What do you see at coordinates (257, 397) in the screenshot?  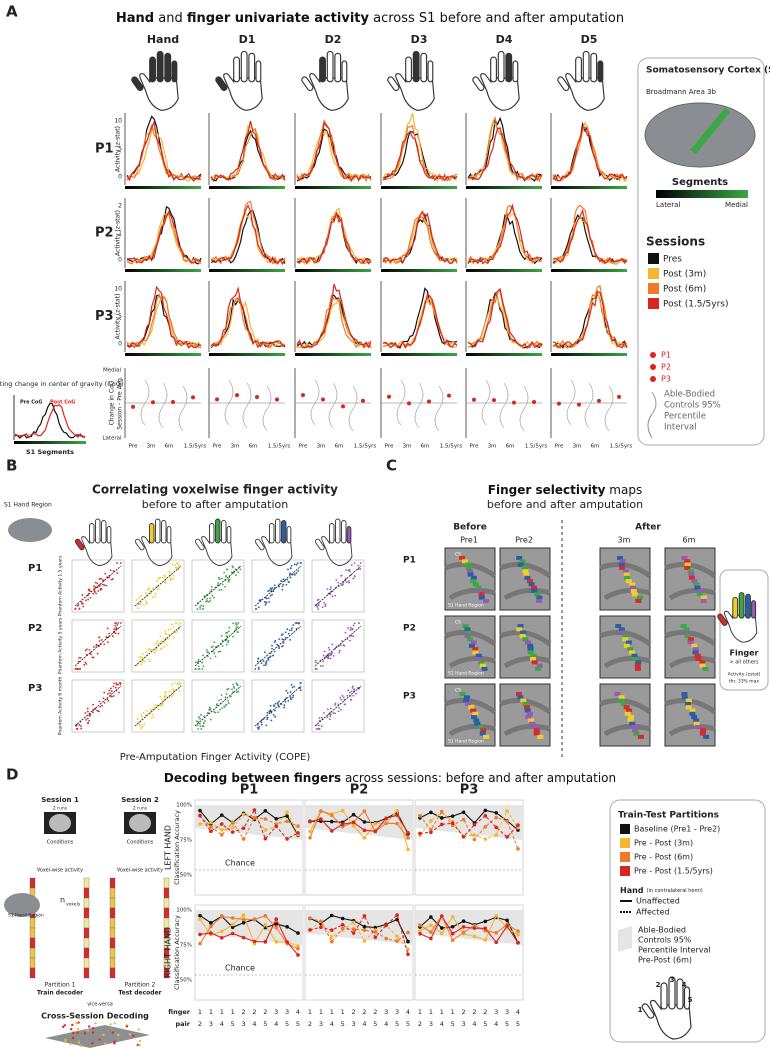 I see `marker` at bounding box center [257, 397].